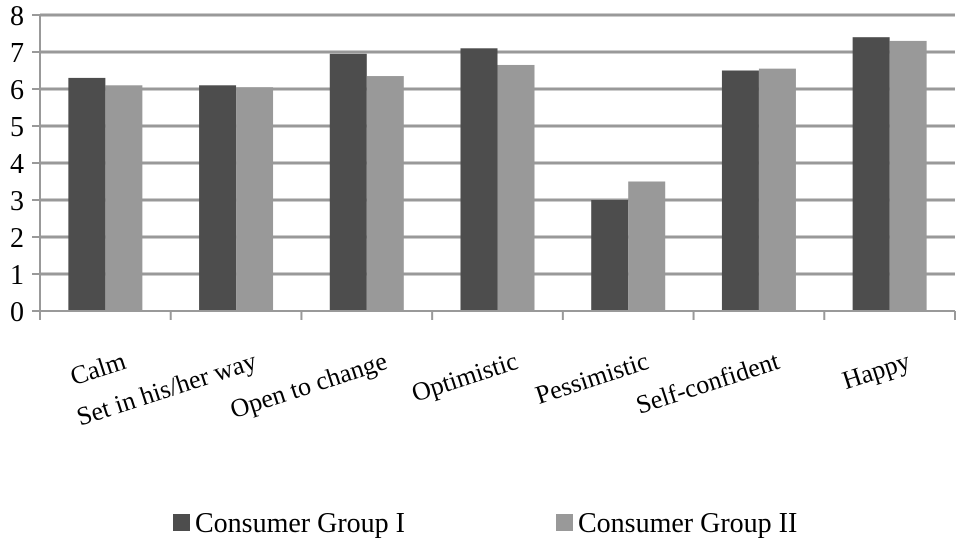 This screenshot has height=546, width=957. I want to click on y-tick-label: 3, so click(17, 201).